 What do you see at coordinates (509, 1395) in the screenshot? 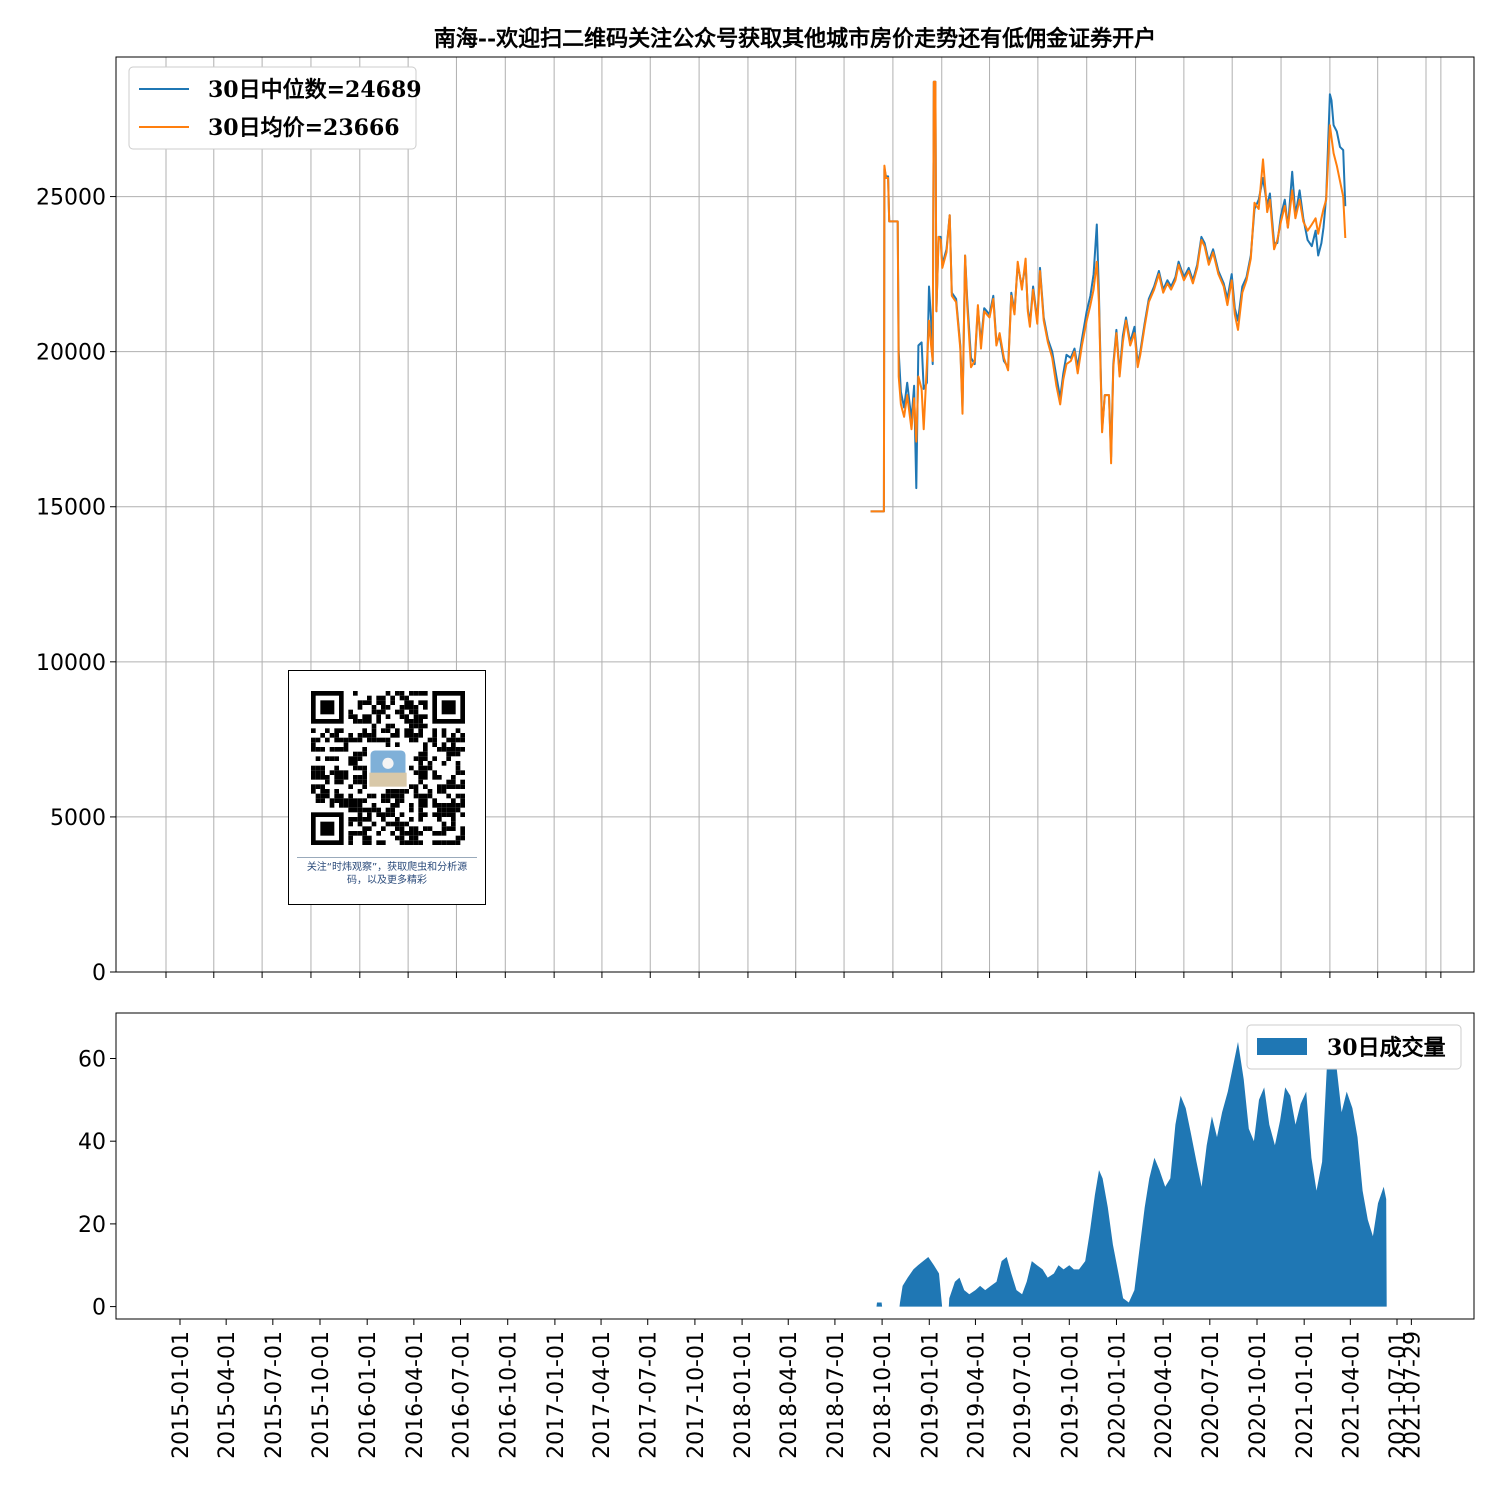
I see `x-tick-label: 2016-10-01` at bounding box center [509, 1395].